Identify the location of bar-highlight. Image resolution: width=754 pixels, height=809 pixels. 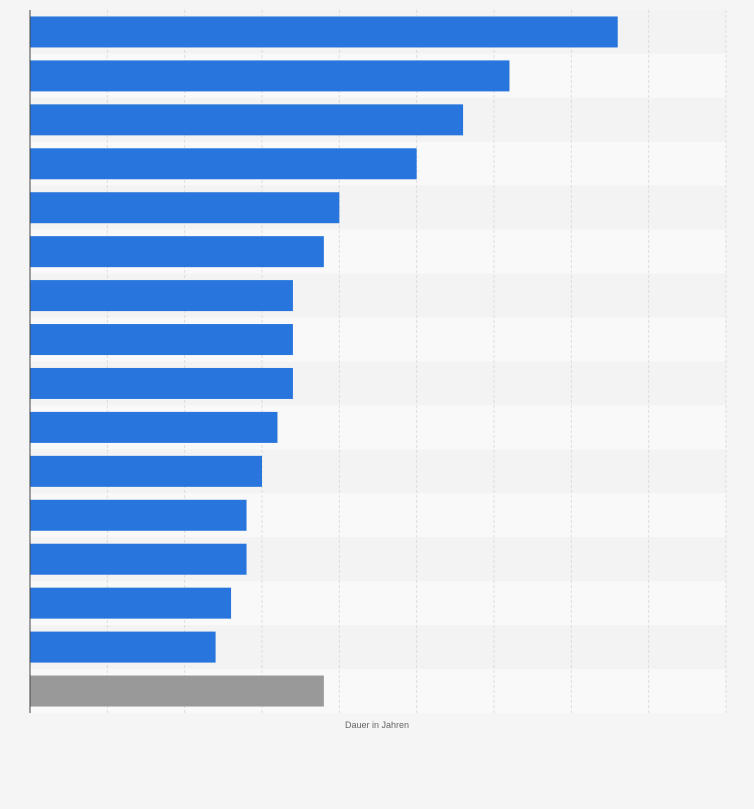
(177, 691).